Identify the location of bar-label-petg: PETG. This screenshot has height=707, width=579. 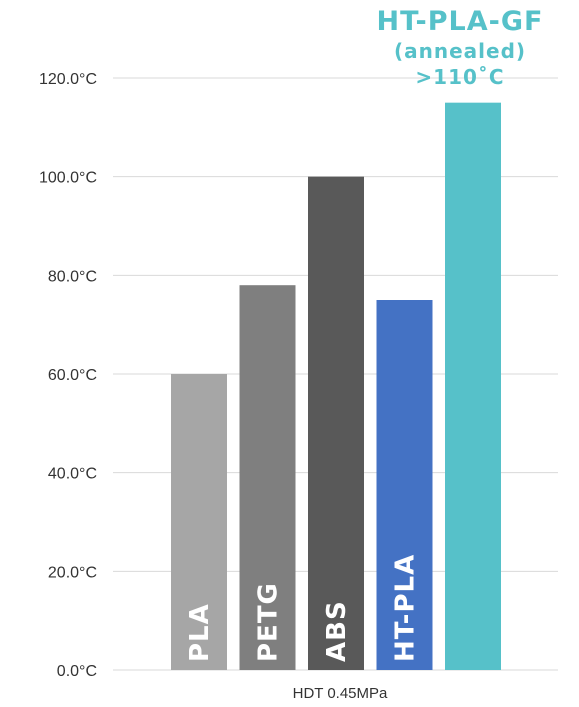
(269, 622).